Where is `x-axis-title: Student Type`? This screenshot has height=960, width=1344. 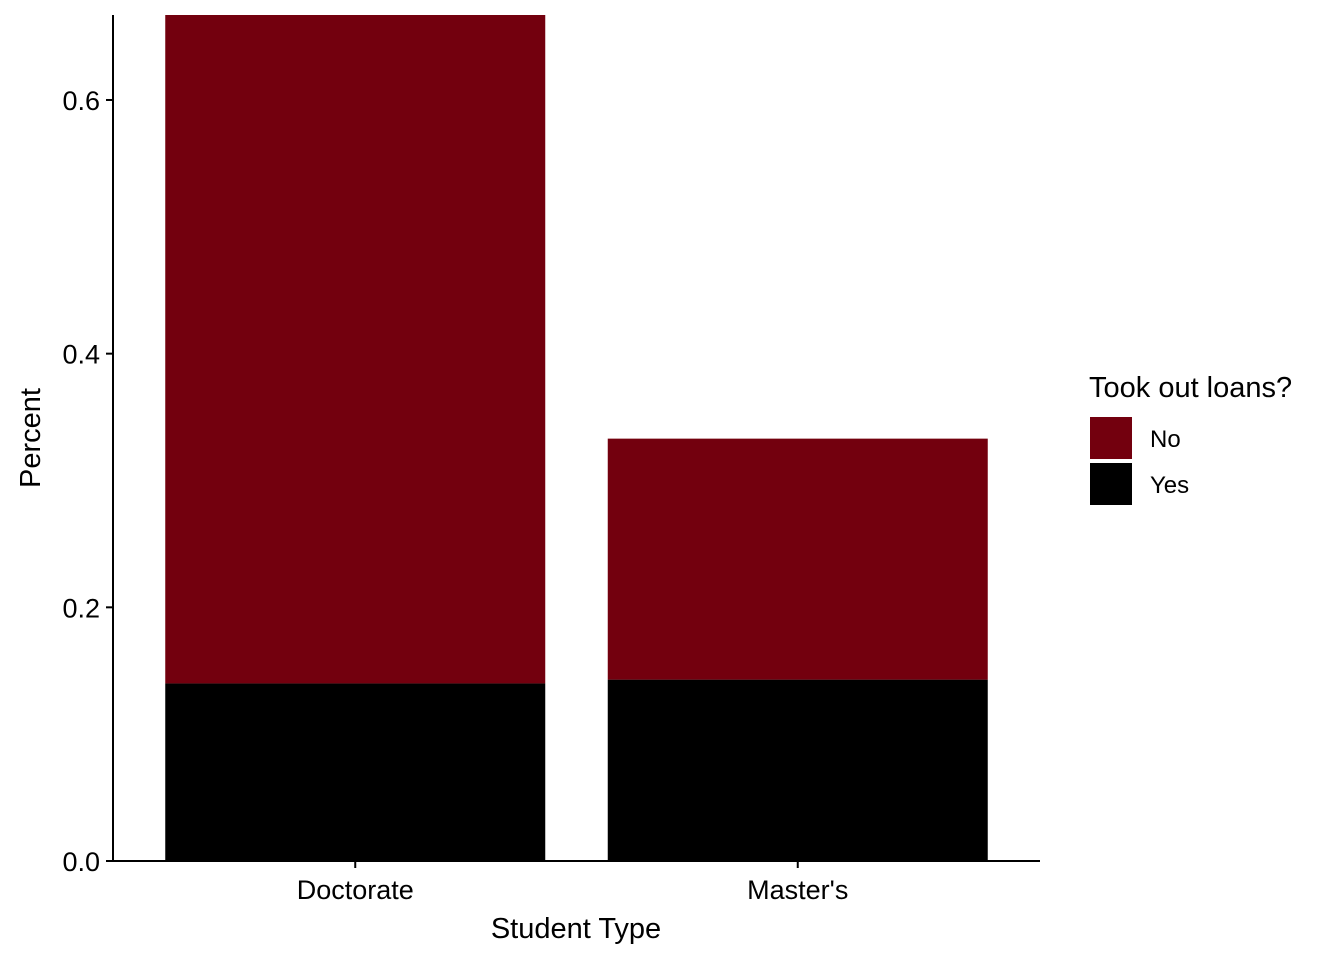
x-axis-title: Student Type is located at coordinates (576, 929).